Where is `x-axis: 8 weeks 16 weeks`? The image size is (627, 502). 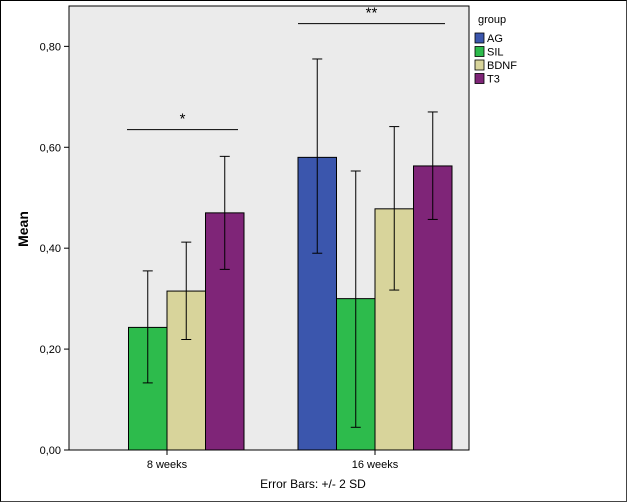 x-axis: 8 weeks 16 weeks is located at coordinates (273, 460).